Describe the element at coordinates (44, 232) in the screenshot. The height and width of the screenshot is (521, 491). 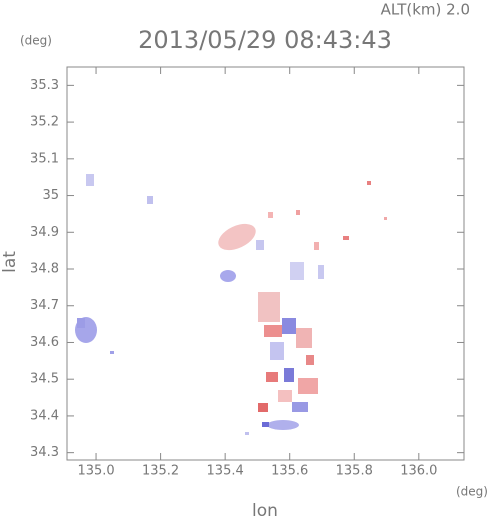
I see `y-tick-label: 34.9` at that location.